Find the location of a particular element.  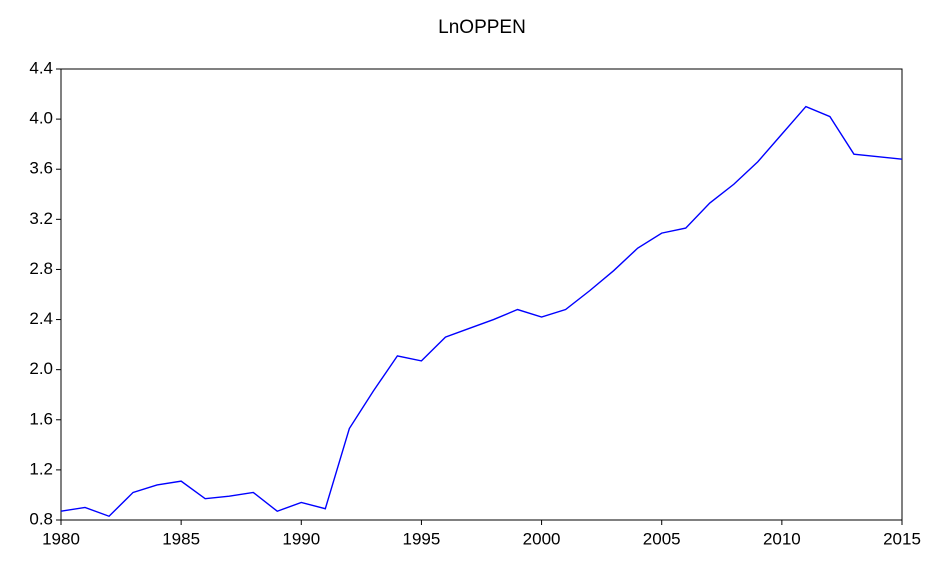

chart-title: LnOPPEN is located at coordinates (482, 27).